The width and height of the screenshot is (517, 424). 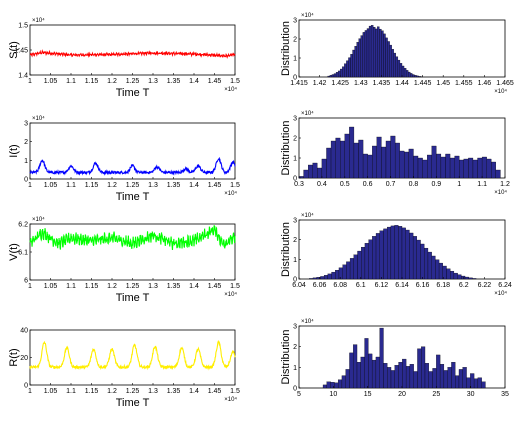 What do you see at coordinates (24, 331) in the screenshot?
I see `y-tick-label: 40` at bounding box center [24, 331].